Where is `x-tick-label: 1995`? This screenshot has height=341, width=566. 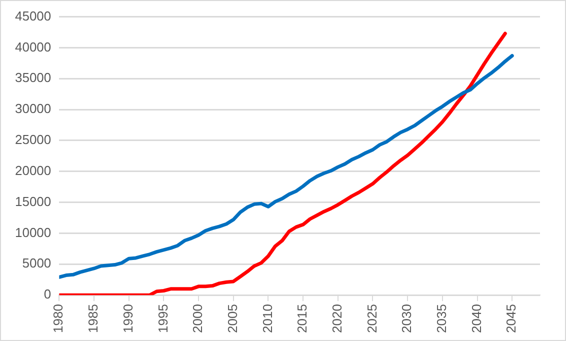 x-tick-label: 1995 is located at coordinates (162, 318).